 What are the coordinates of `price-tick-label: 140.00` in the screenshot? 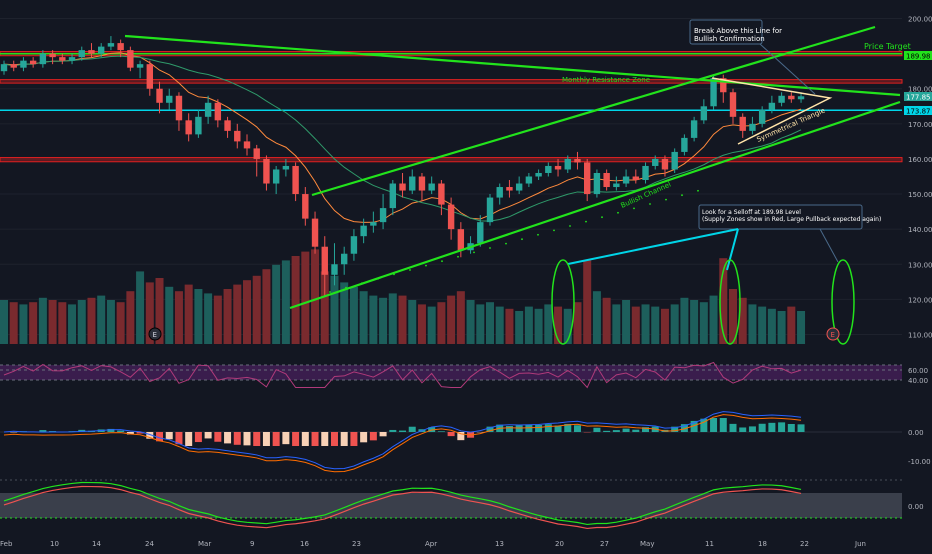 It's located at (920, 230).